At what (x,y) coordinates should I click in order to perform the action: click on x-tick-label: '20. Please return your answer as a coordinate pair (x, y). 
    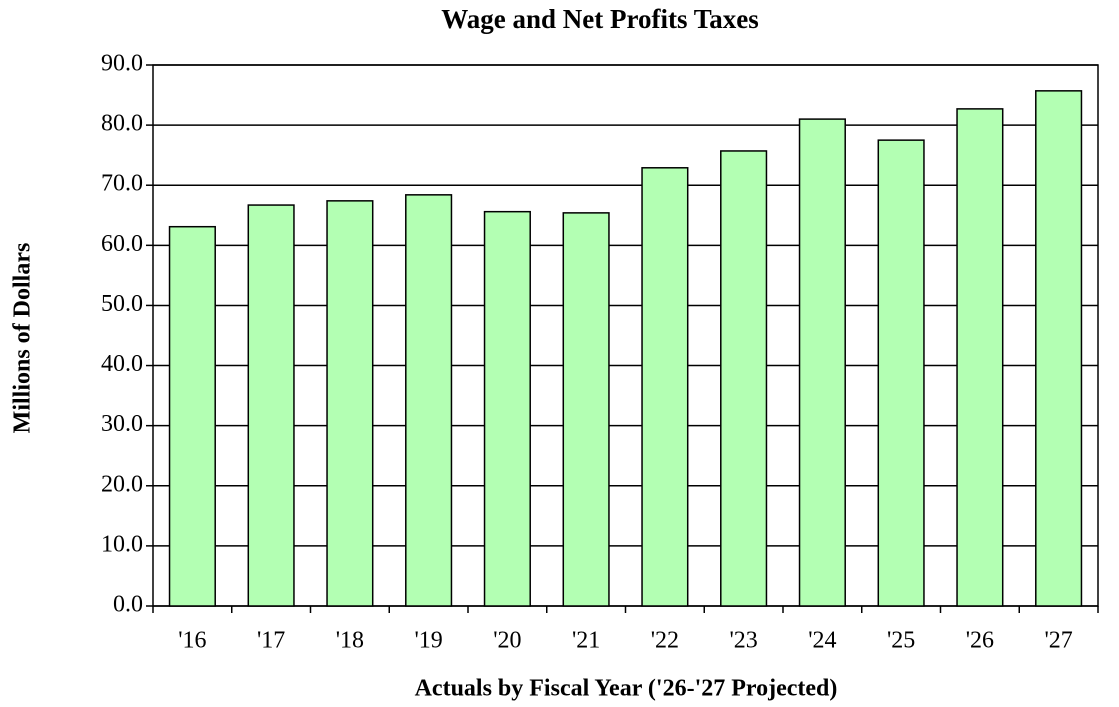
    Looking at the image, I should click on (507, 641).